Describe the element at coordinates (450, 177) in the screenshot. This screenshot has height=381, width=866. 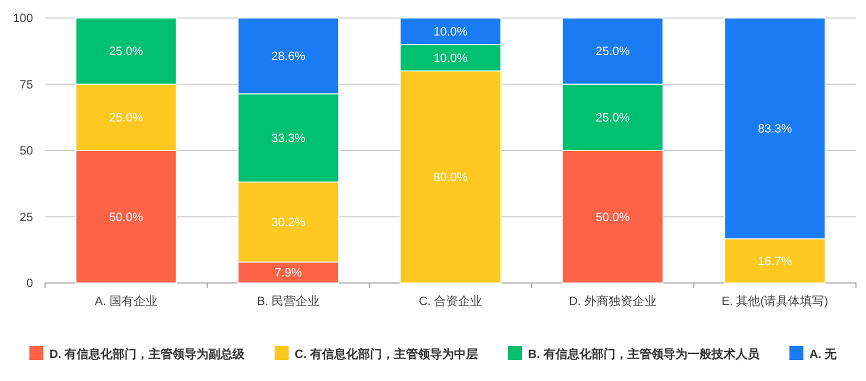
I see `data-label: 80.0%` at that location.